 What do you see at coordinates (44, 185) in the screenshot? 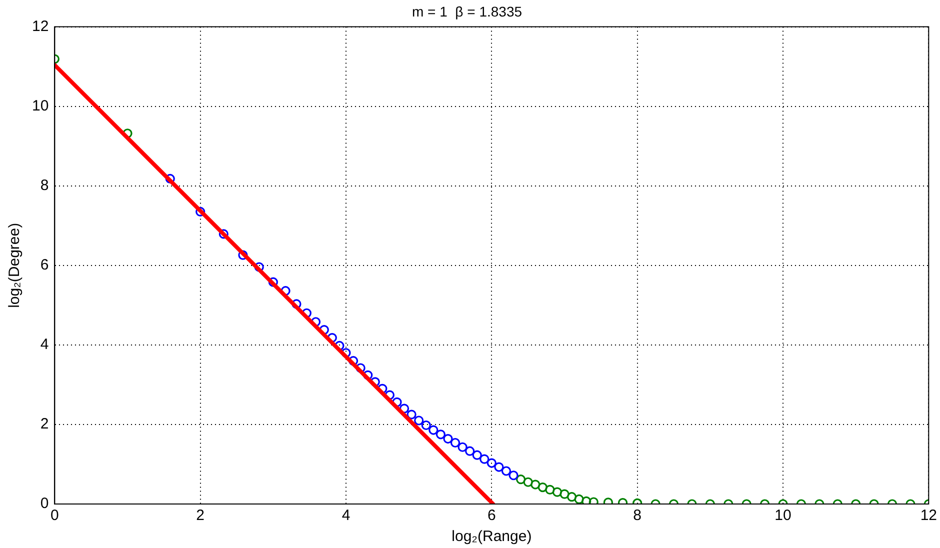
I see `y-tick-label: 8` at bounding box center [44, 185].